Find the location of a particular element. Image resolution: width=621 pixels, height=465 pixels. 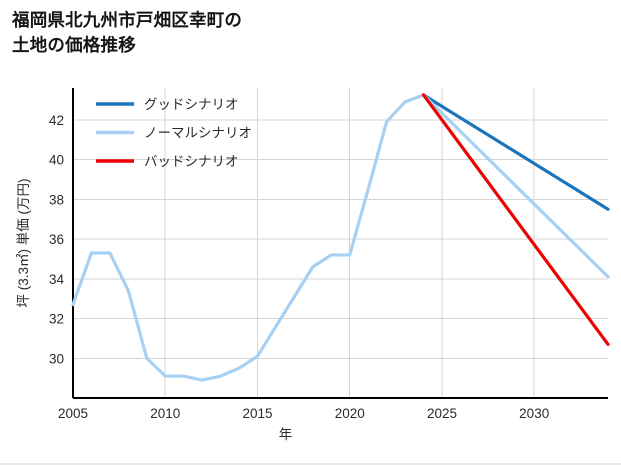

legend-label-normal: ノーマルシナリオ is located at coordinates (198, 133).